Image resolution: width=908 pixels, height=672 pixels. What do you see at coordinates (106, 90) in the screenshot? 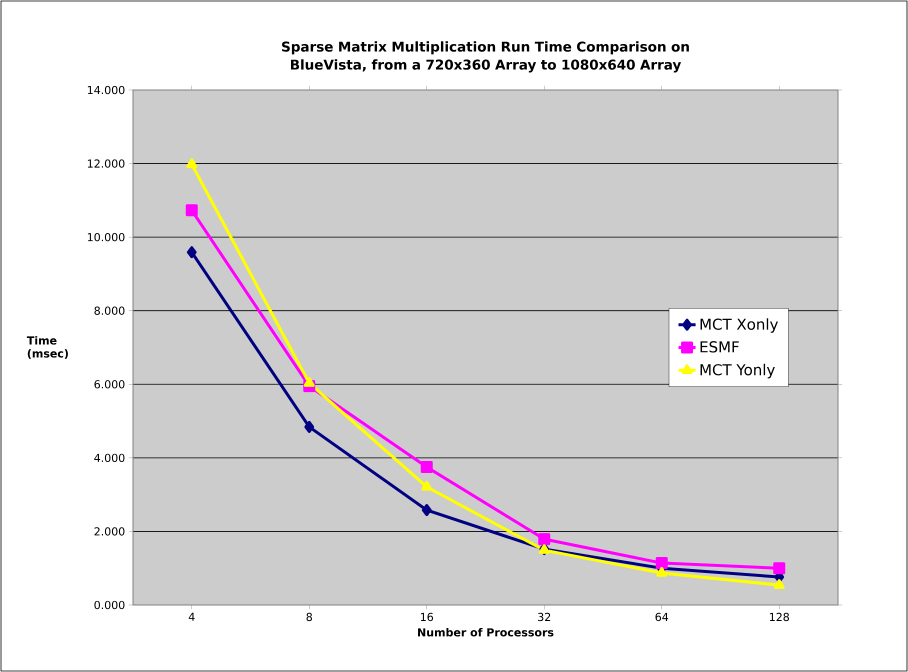
I see `y-tick-label: 14.000` at bounding box center [106, 90].